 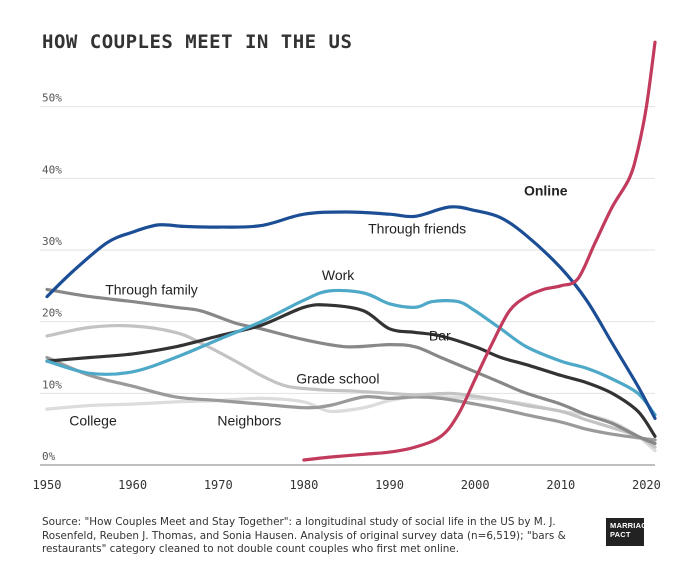 I want to click on x-tick-label: 2020, so click(x=646, y=485).